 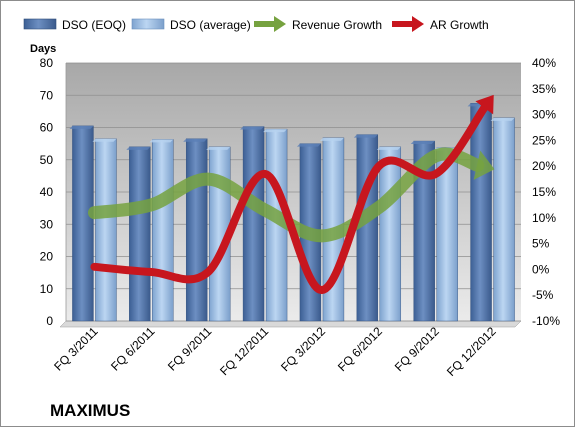 What do you see at coordinates (544, 63) in the screenshot?
I see `y2-tick-label: 40%` at bounding box center [544, 63].